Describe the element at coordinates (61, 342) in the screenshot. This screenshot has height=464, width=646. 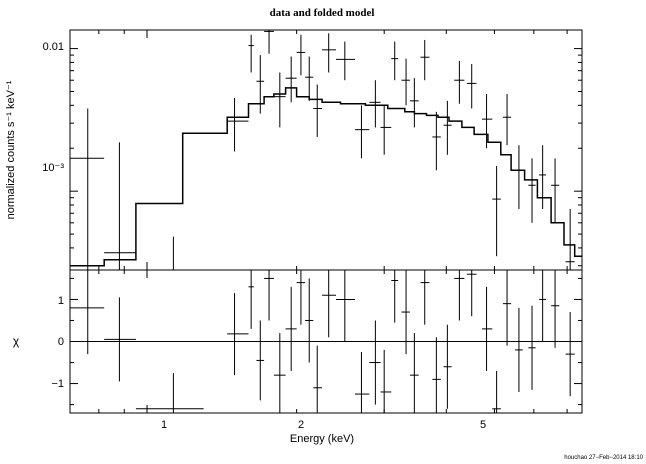
I see `y-tick-label-0: 0` at that location.